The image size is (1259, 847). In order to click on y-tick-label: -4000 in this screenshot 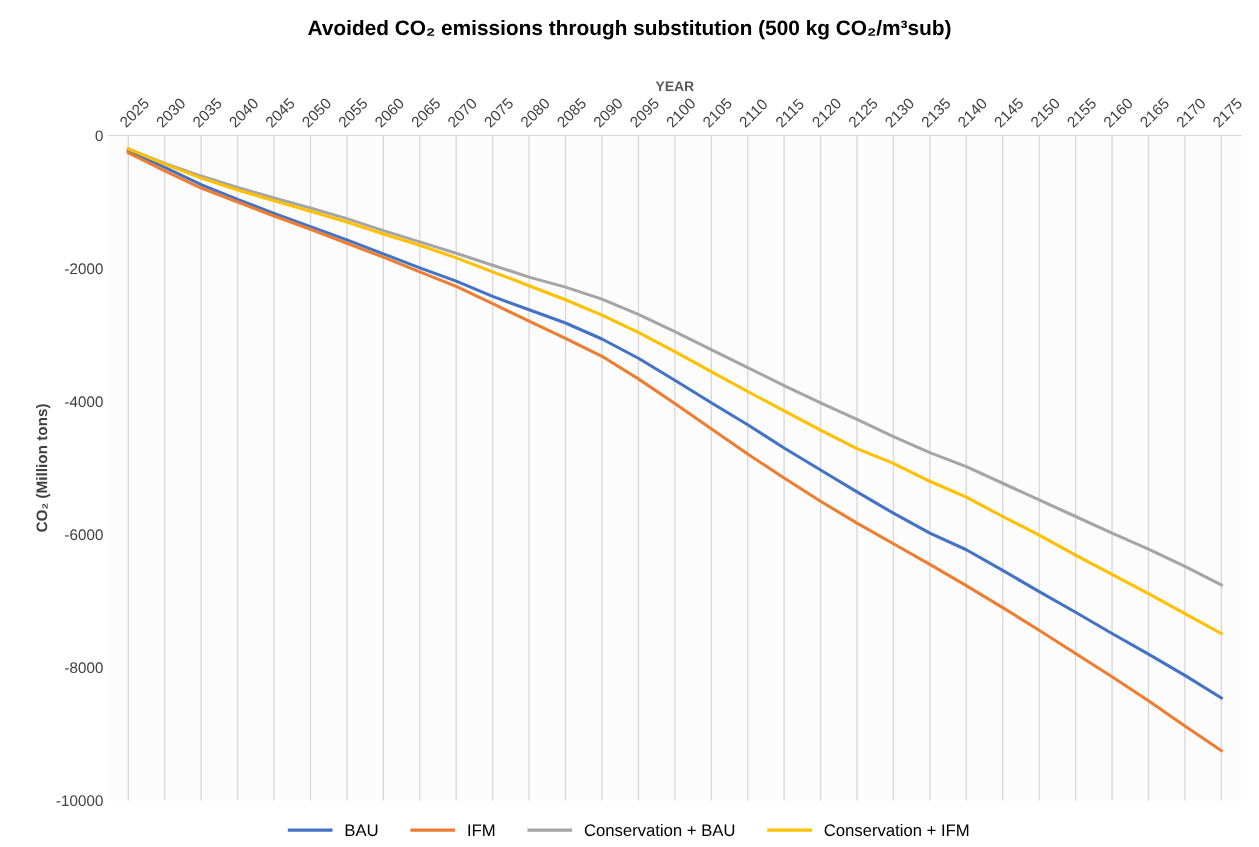, I will do `click(84, 402)`.